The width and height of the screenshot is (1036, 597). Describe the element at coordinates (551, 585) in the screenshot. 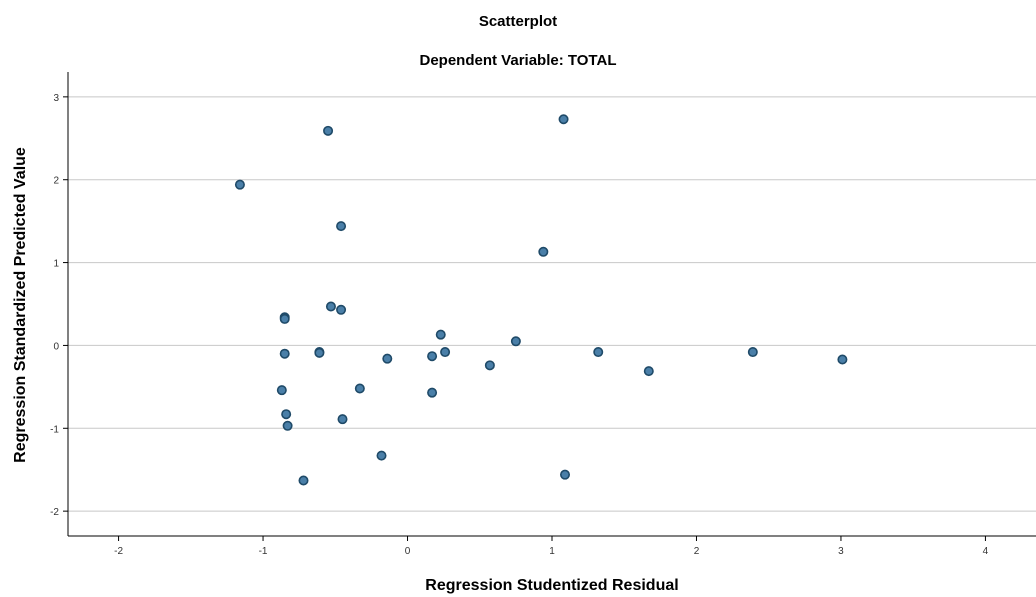

I see `x-axis-label: Regression Studentized Residual` at that location.